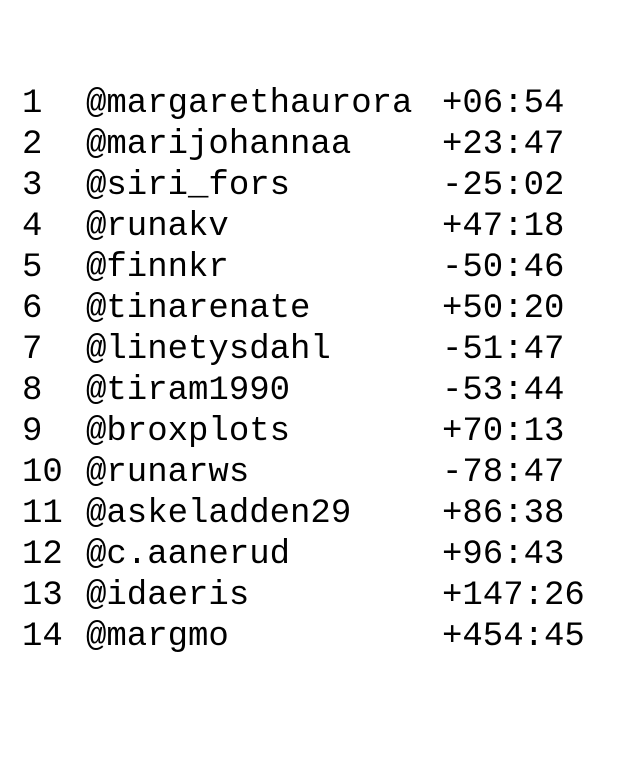 This screenshot has height=778, width=619. What do you see at coordinates (32, 350) in the screenshot?
I see `rank-number: 7` at bounding box center [32, 350].